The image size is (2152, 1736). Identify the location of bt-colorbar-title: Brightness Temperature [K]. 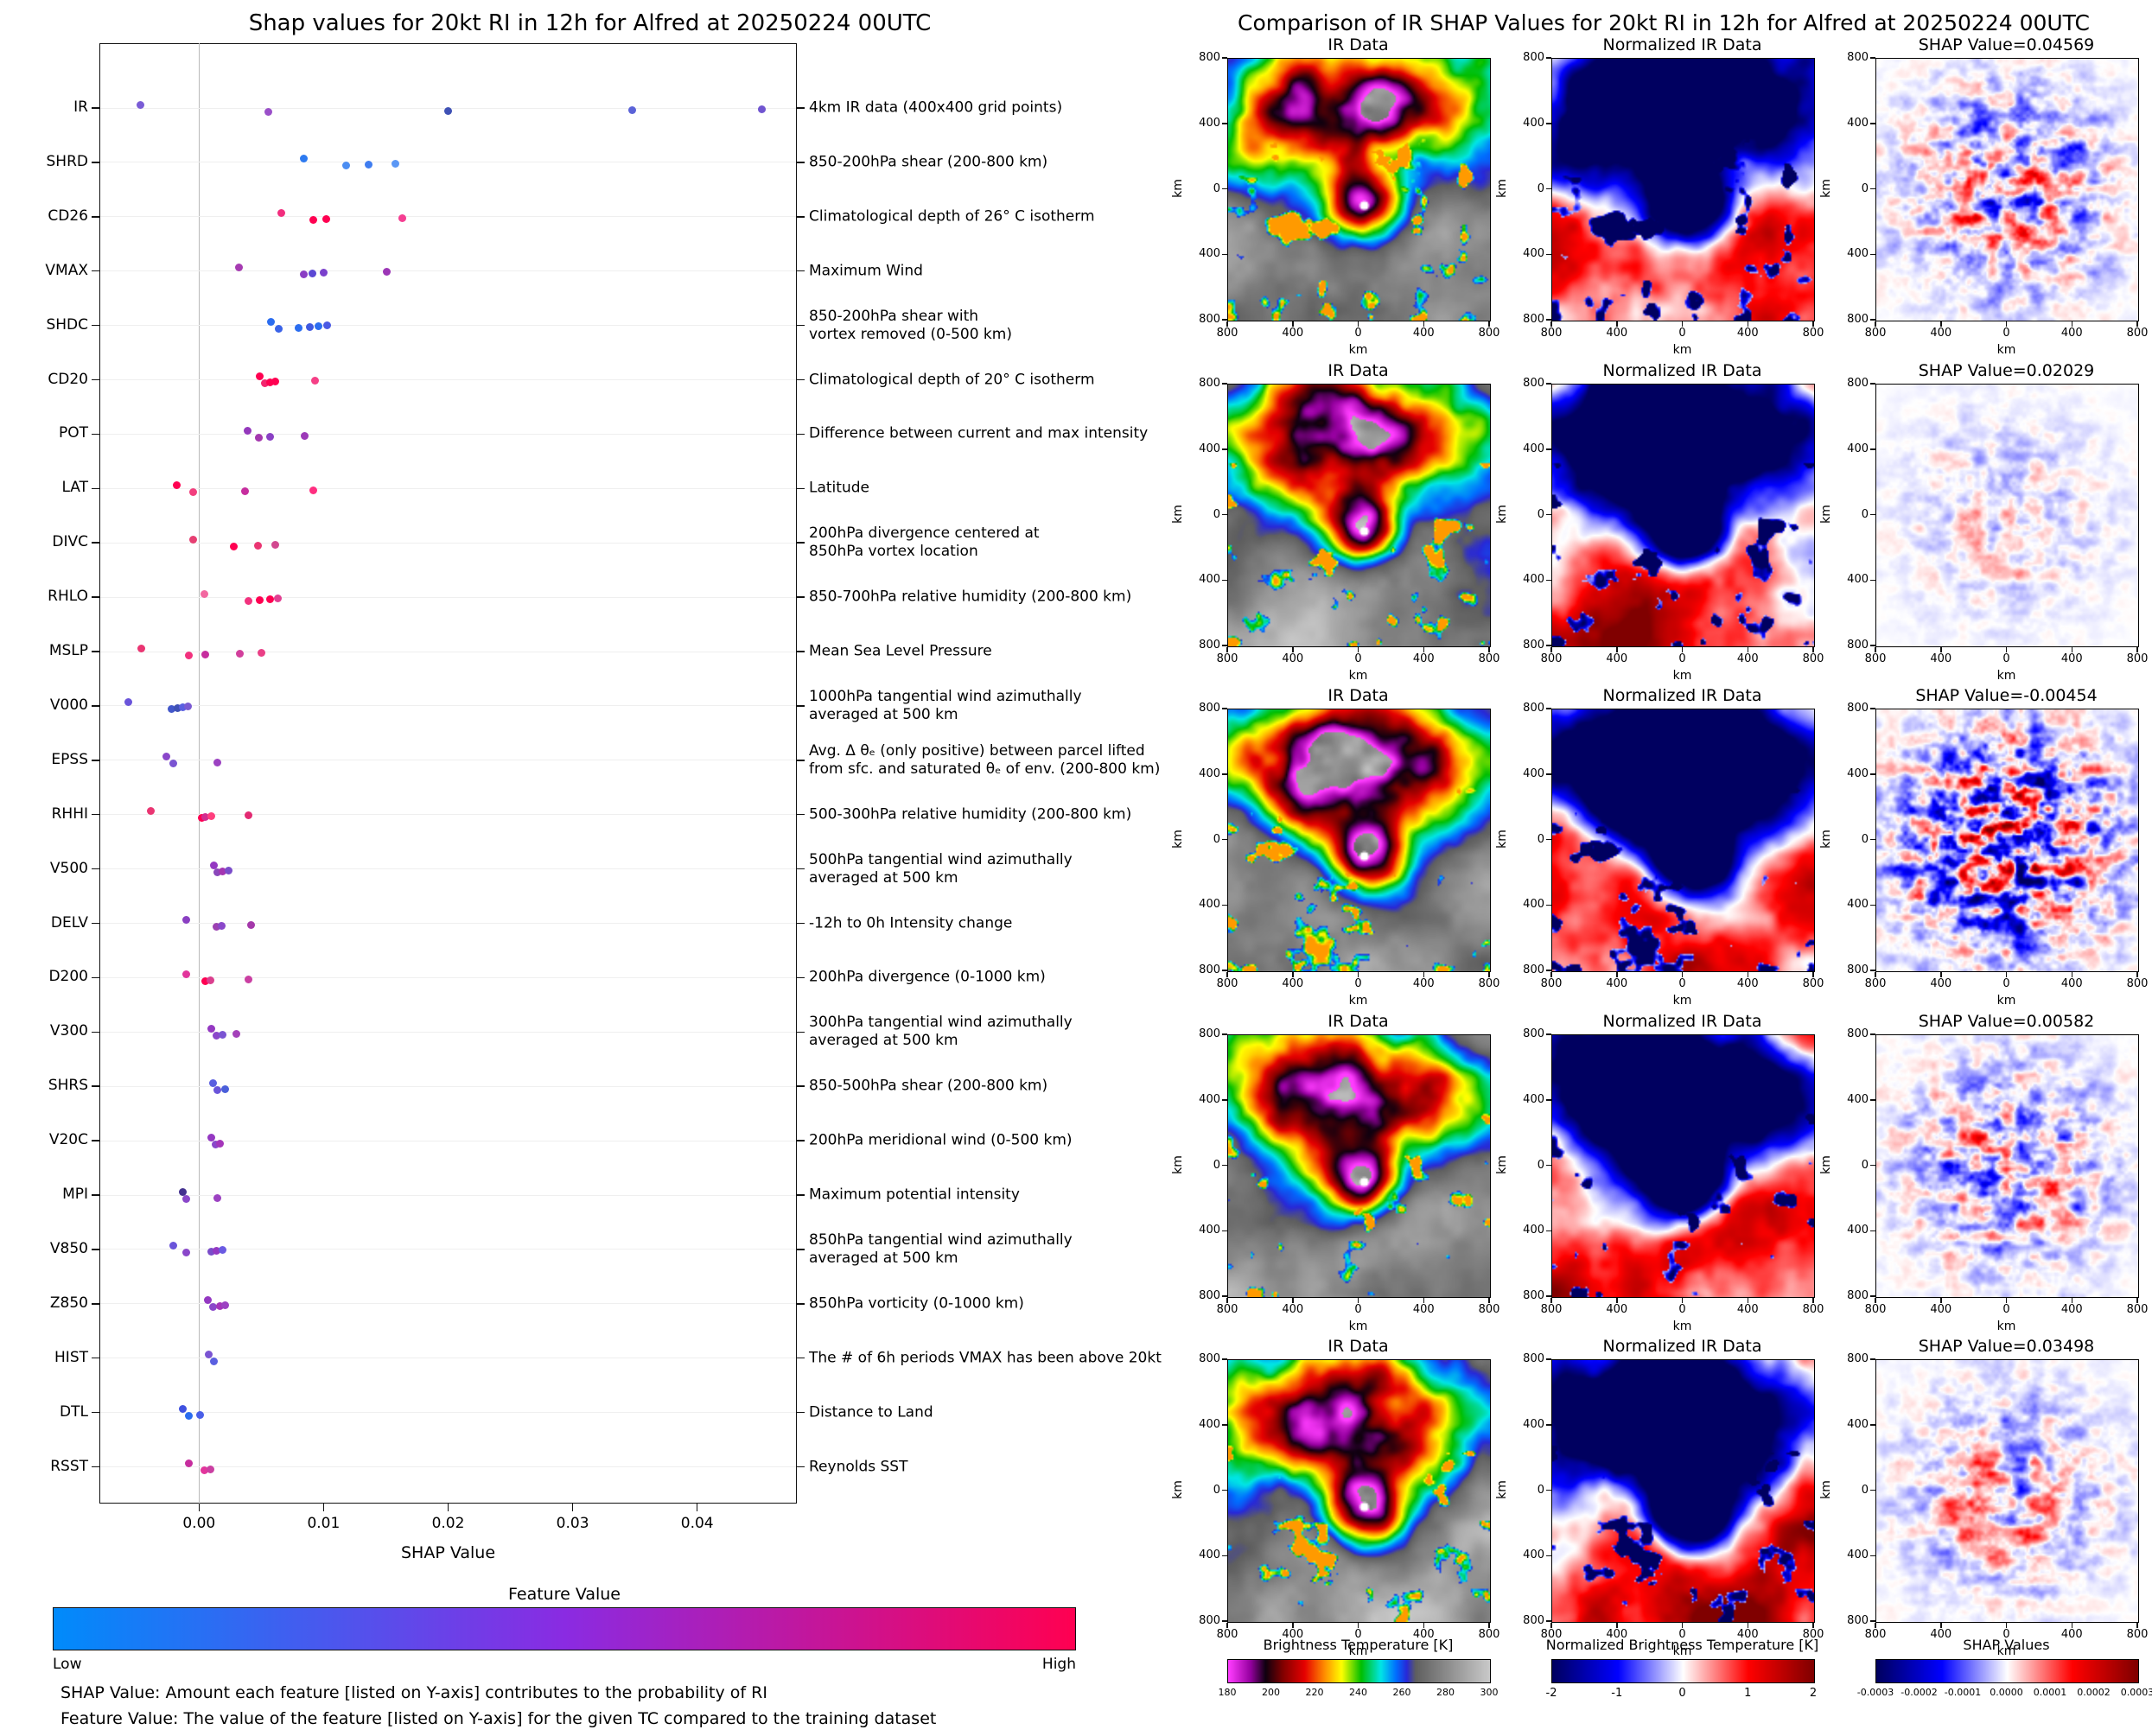
(1358, 1645).